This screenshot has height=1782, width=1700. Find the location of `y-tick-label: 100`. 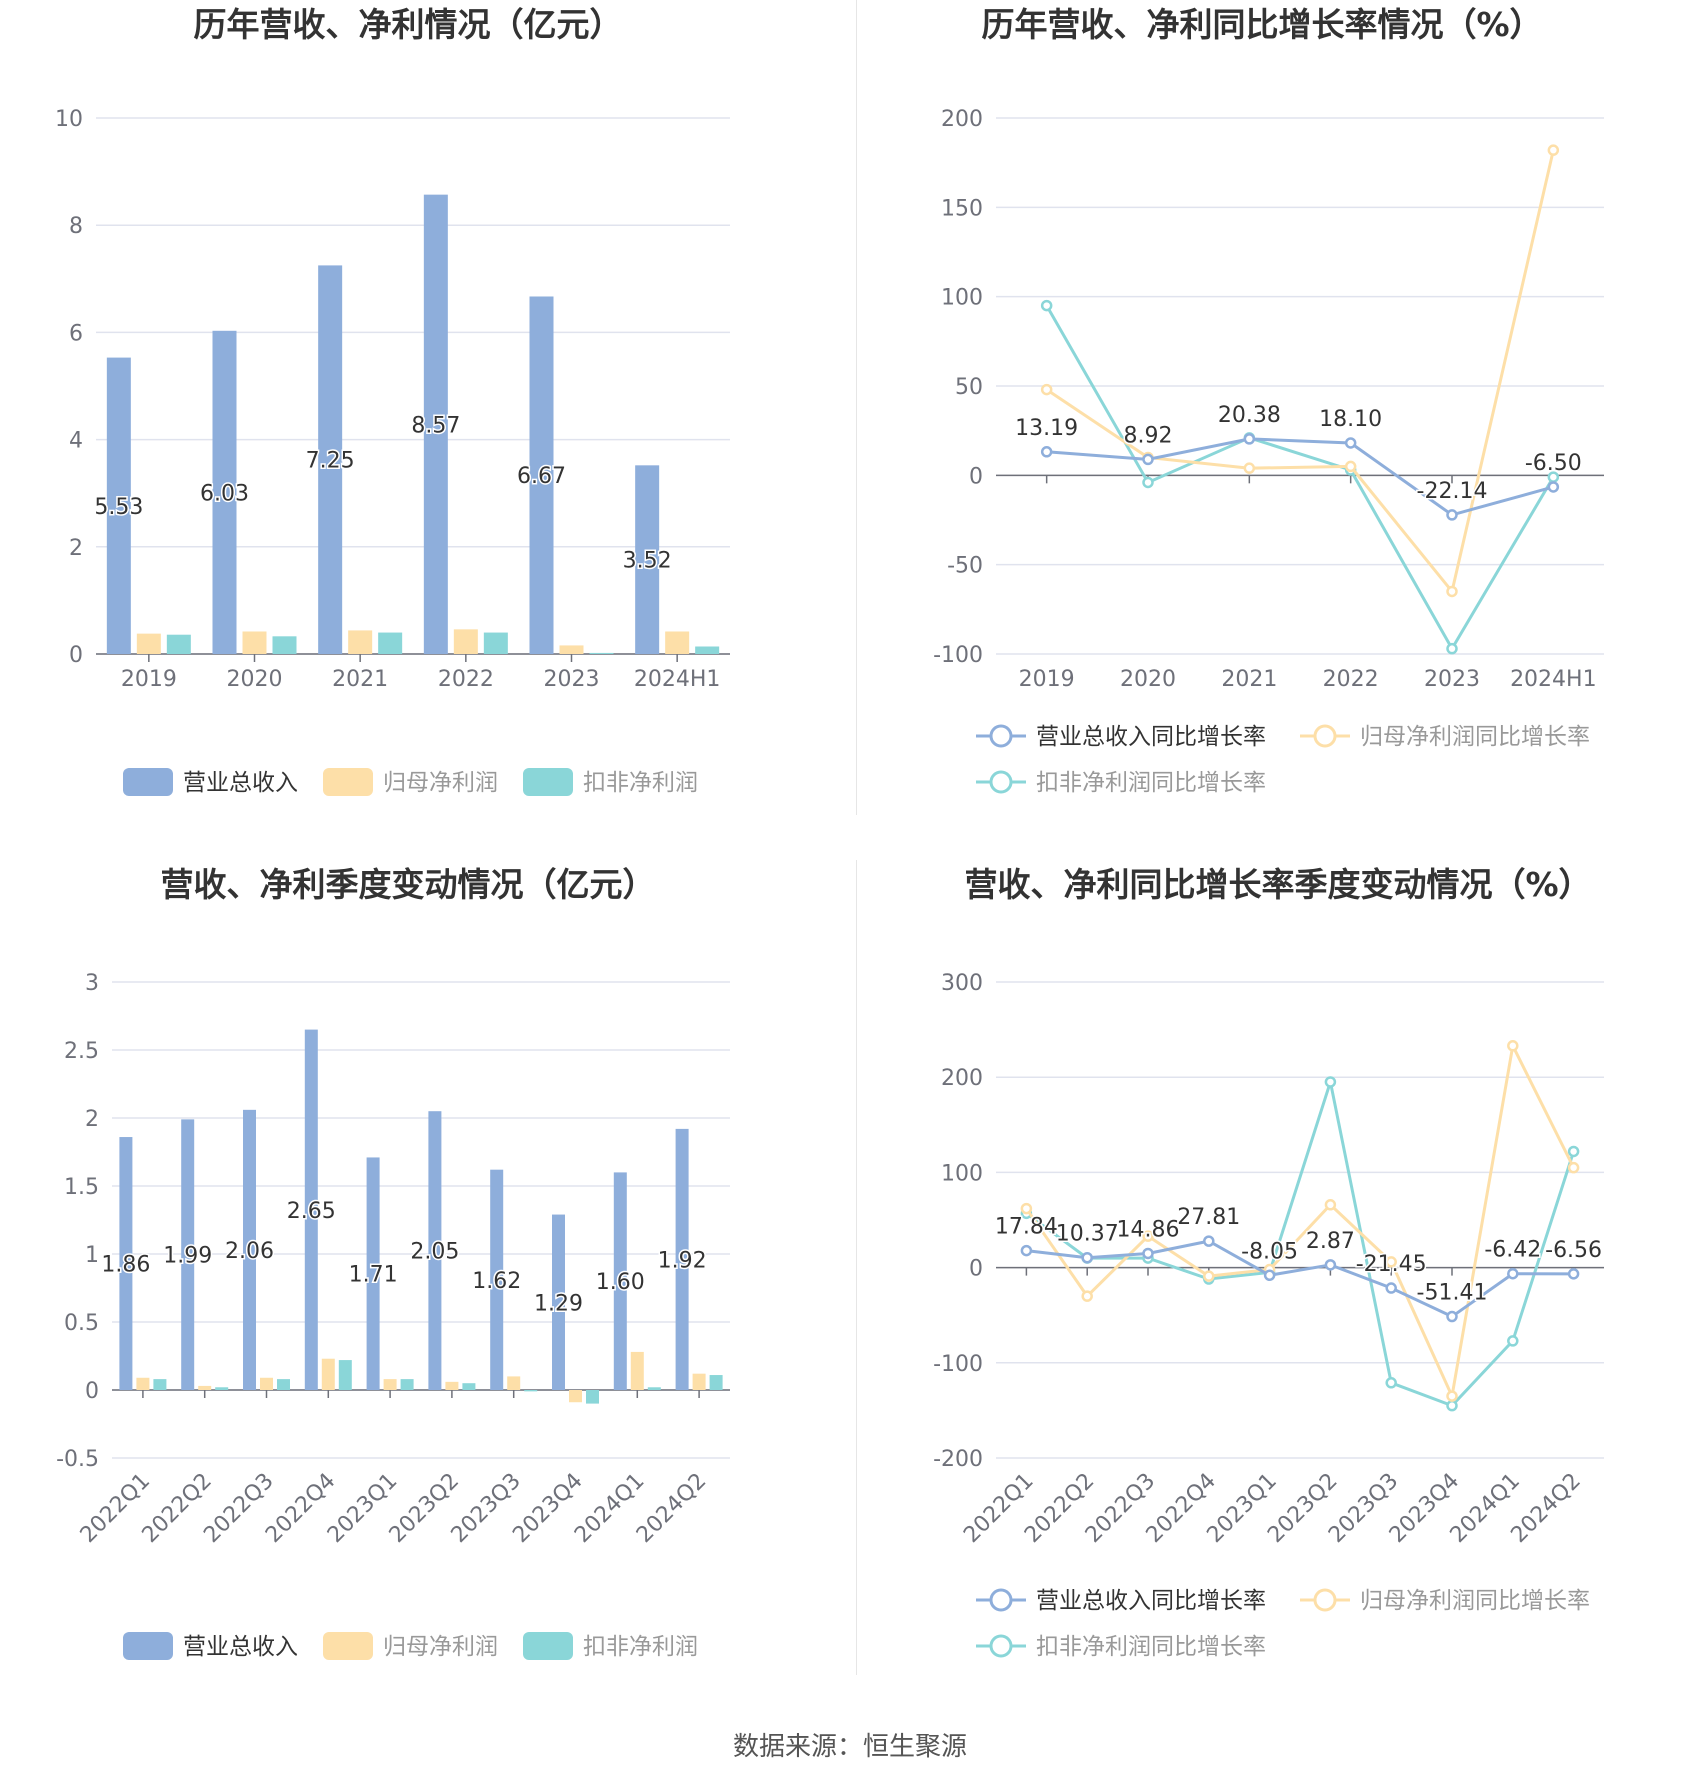

y-tick-label: 100 is located at coordinates (962, 1173).